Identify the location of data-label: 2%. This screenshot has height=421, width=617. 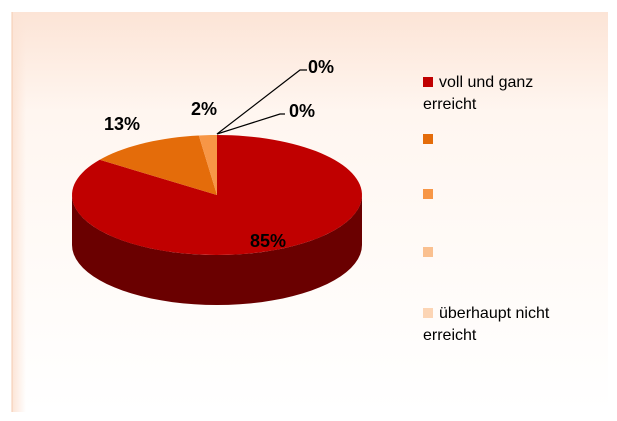
(204, 109).